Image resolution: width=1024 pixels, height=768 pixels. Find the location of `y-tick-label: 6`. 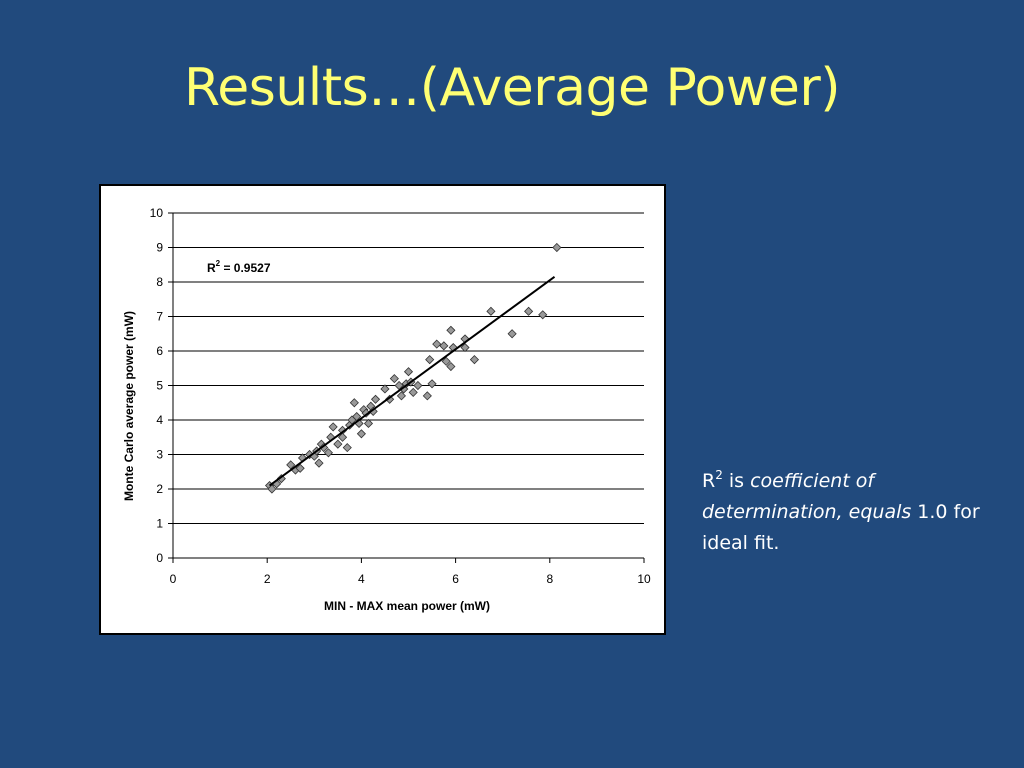

y-tick-label: 6 is located at coordinates (159, 351).